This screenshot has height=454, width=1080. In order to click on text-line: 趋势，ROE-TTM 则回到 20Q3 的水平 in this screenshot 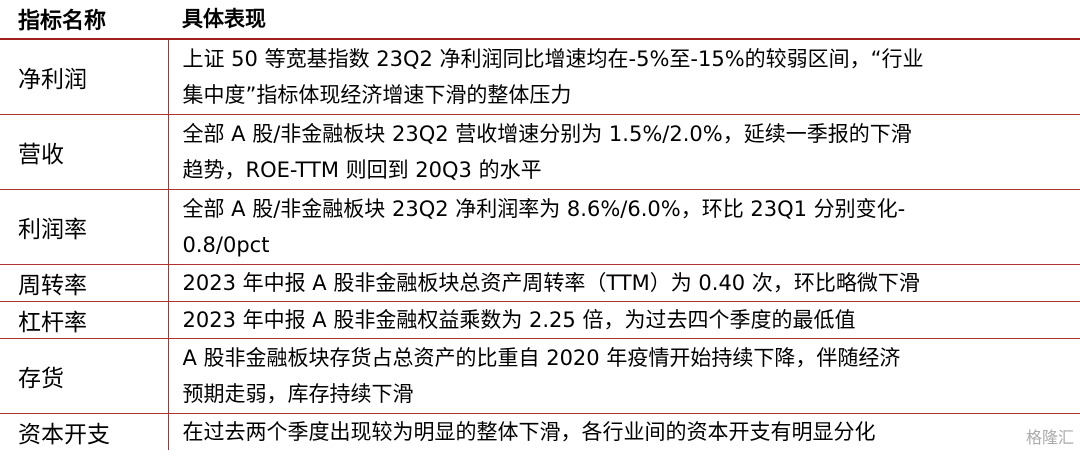, I will do `click(362, 170)`.